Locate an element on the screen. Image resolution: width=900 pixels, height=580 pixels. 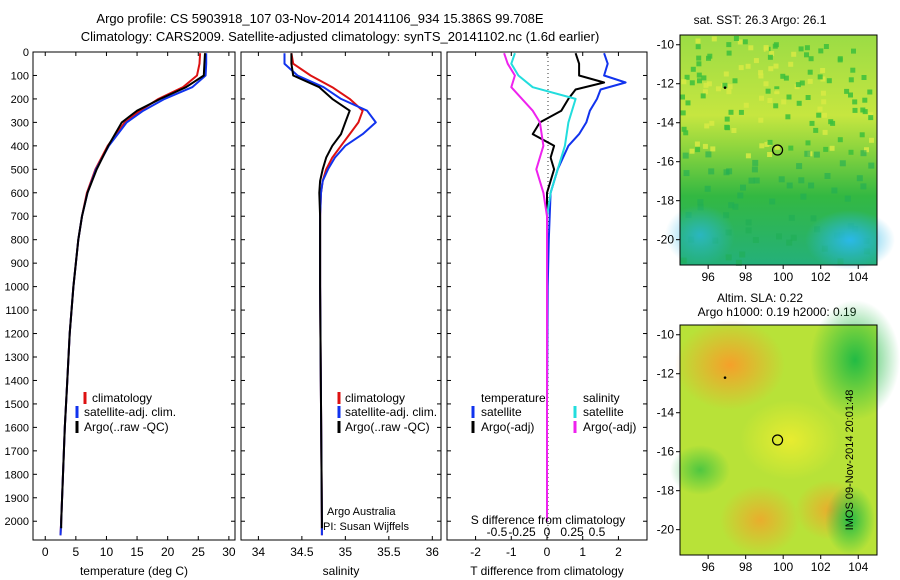
map-y-tick-label: -12 is located at coordinates (666, 374).